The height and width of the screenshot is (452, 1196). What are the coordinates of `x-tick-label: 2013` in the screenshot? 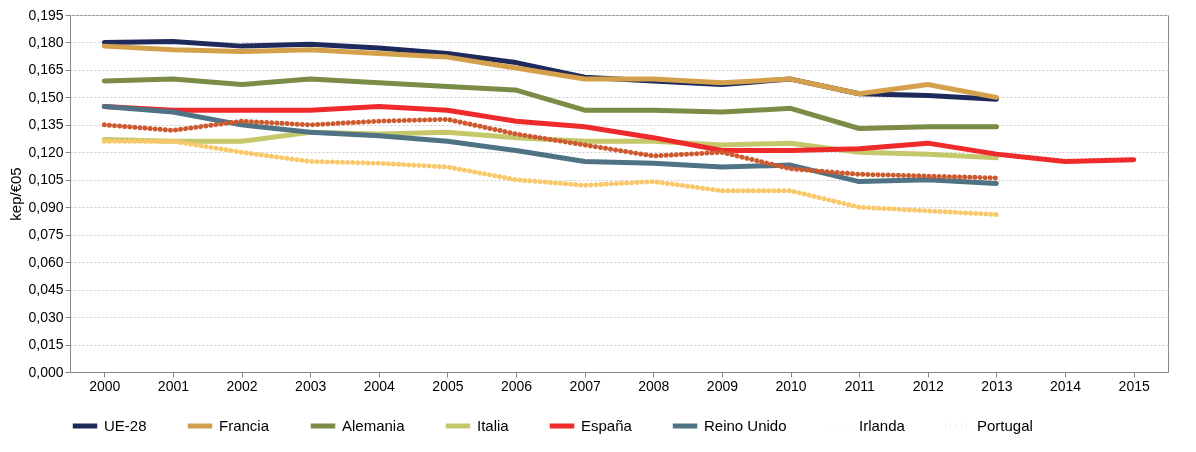 It's located at (997, 385).